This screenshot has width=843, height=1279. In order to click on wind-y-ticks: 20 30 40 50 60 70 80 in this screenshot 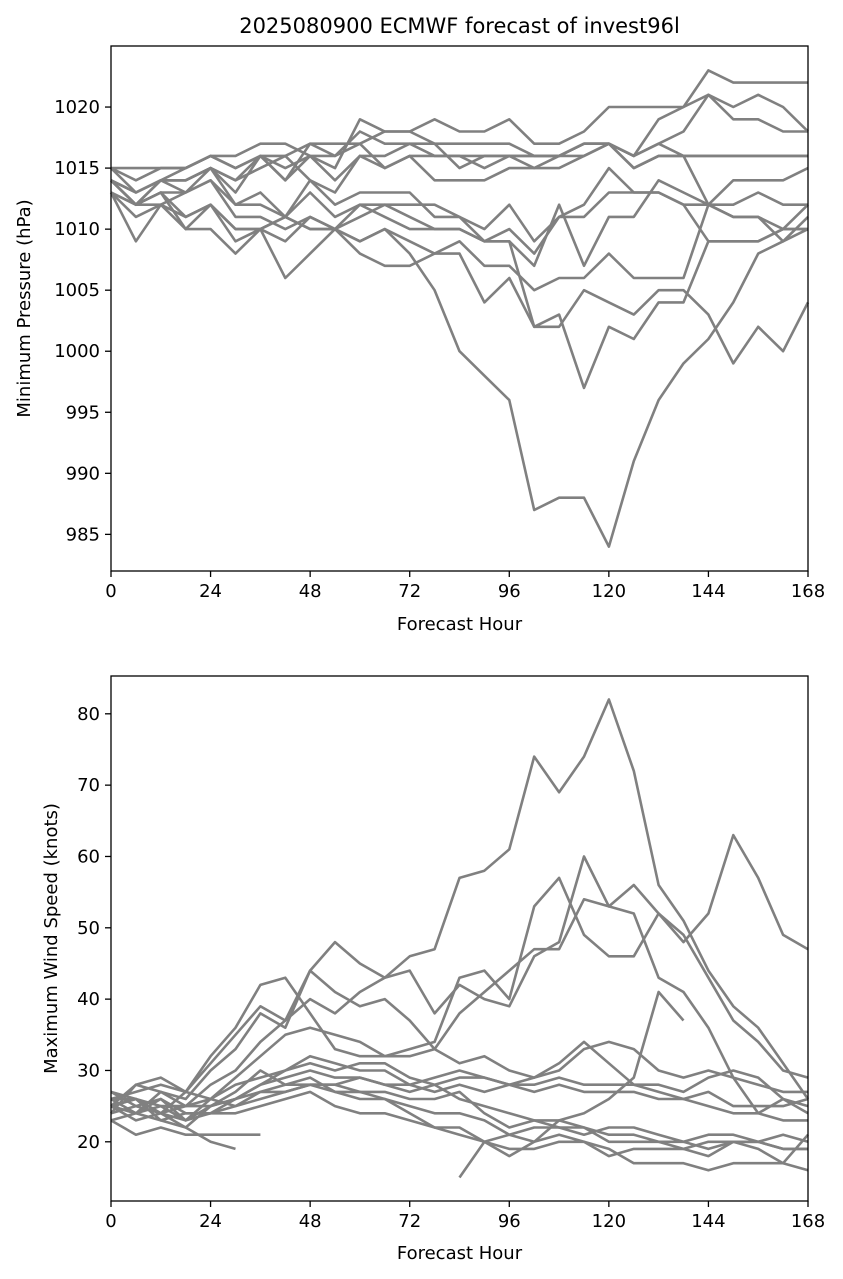, I will do `click(94, 928)`.